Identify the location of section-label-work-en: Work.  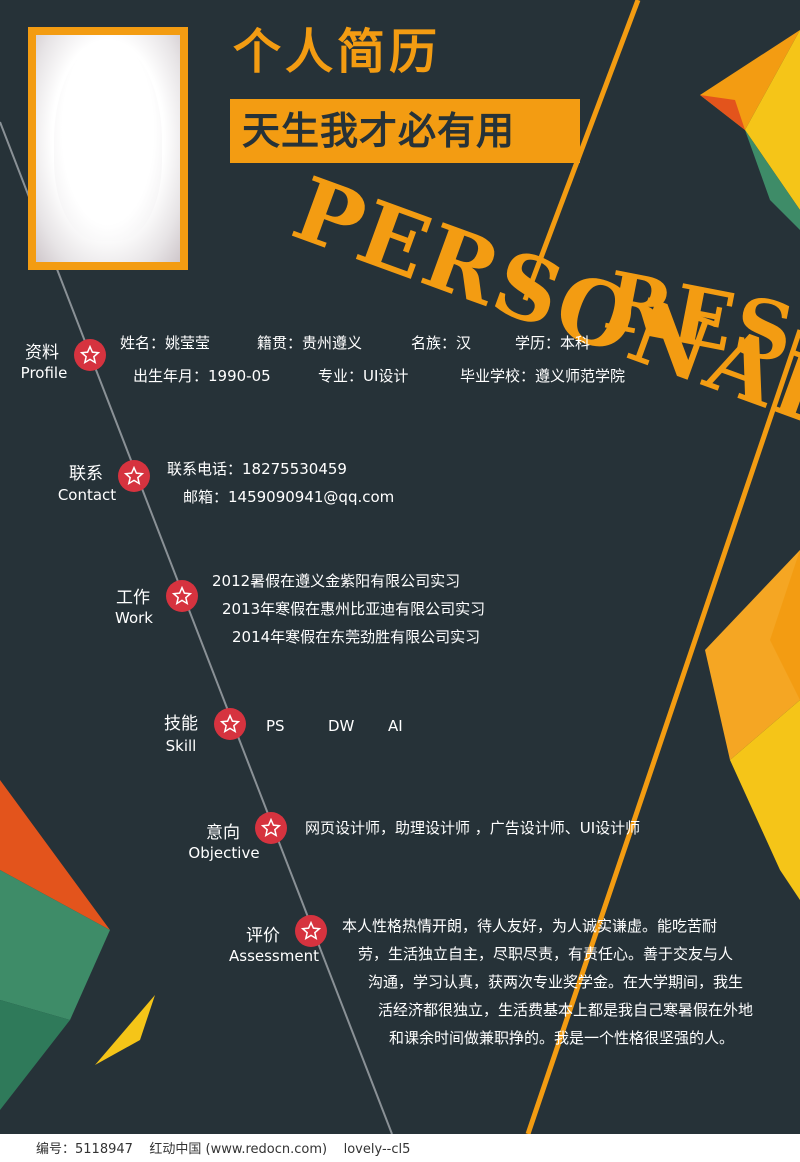
(134, 618).